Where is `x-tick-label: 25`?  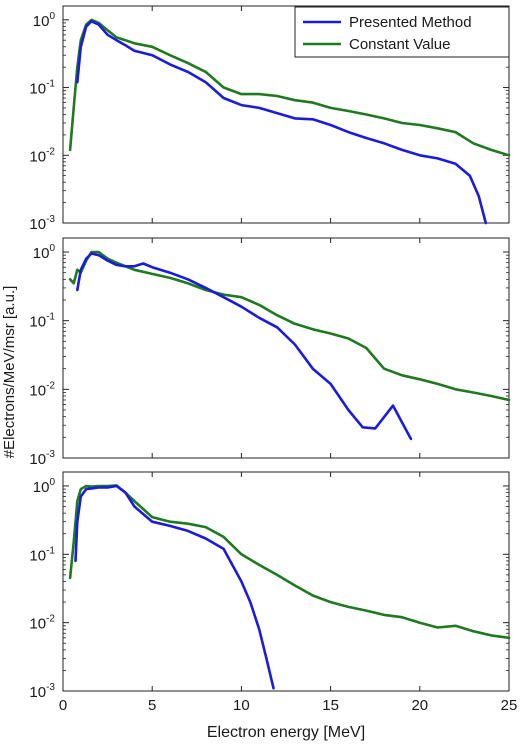 x-tick-label: 25 is located at coordinates (509, 705).